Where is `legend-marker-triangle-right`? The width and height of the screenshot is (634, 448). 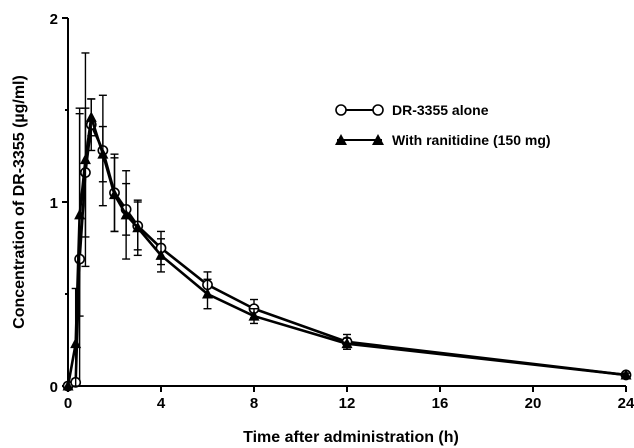 legend-marker-triangle-right is located at coordinates (378, 139).